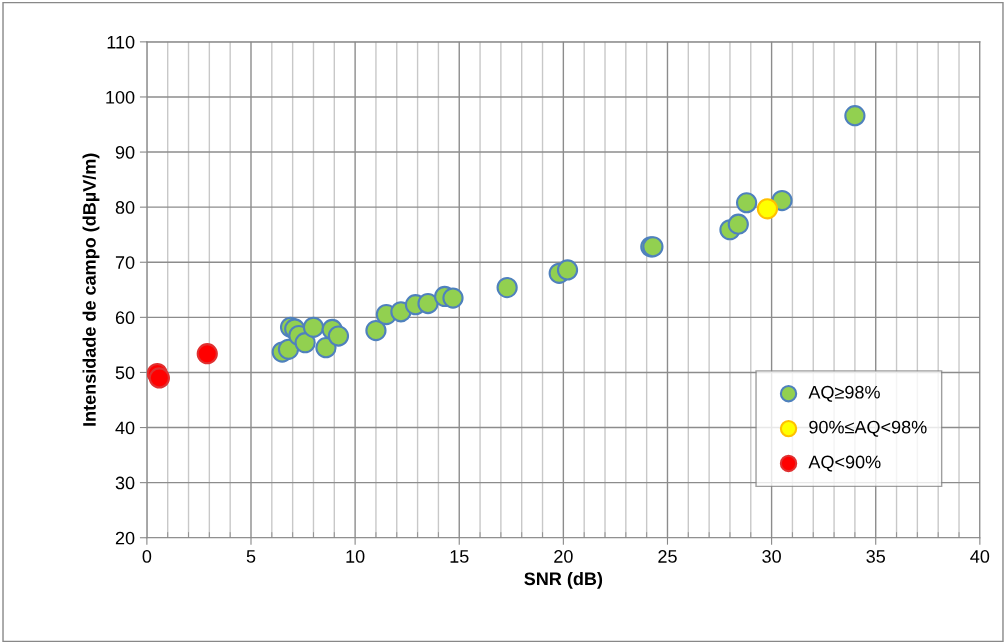  What do you see at coordinates (125, 538) in the screenshot?
I see `y-tick-label: 20` at bounding box center [125, 538].